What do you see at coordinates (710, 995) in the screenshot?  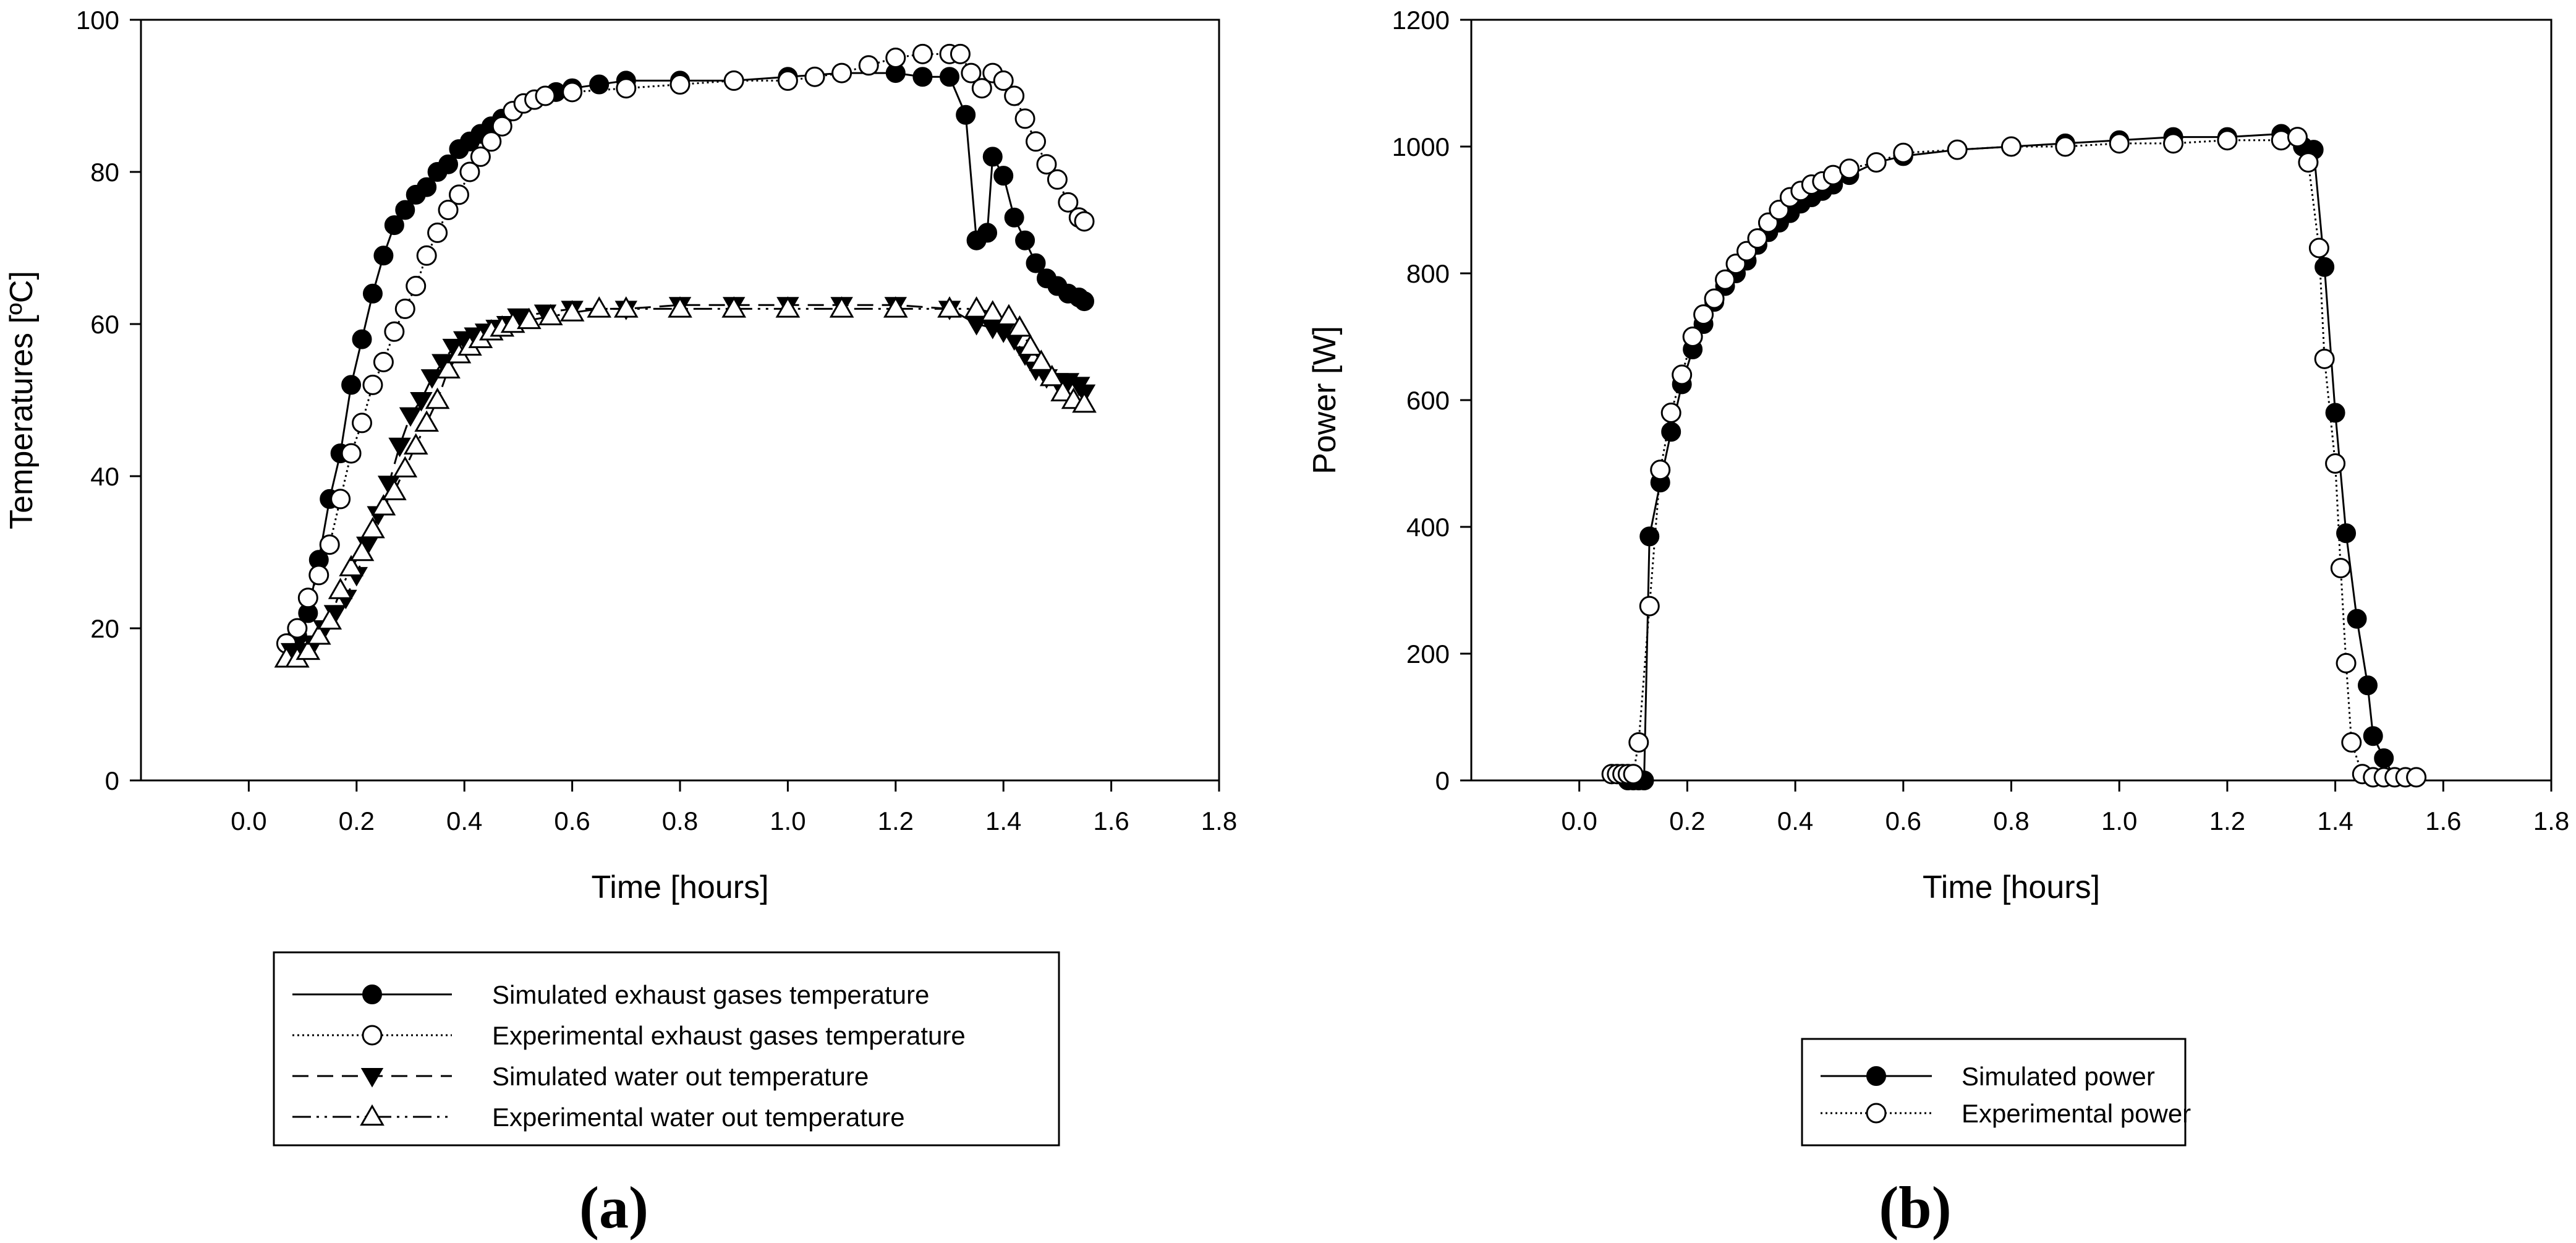 I see `legend-entry-label: Simulated exhaust gases temperature` at bounding box center [710, 995].